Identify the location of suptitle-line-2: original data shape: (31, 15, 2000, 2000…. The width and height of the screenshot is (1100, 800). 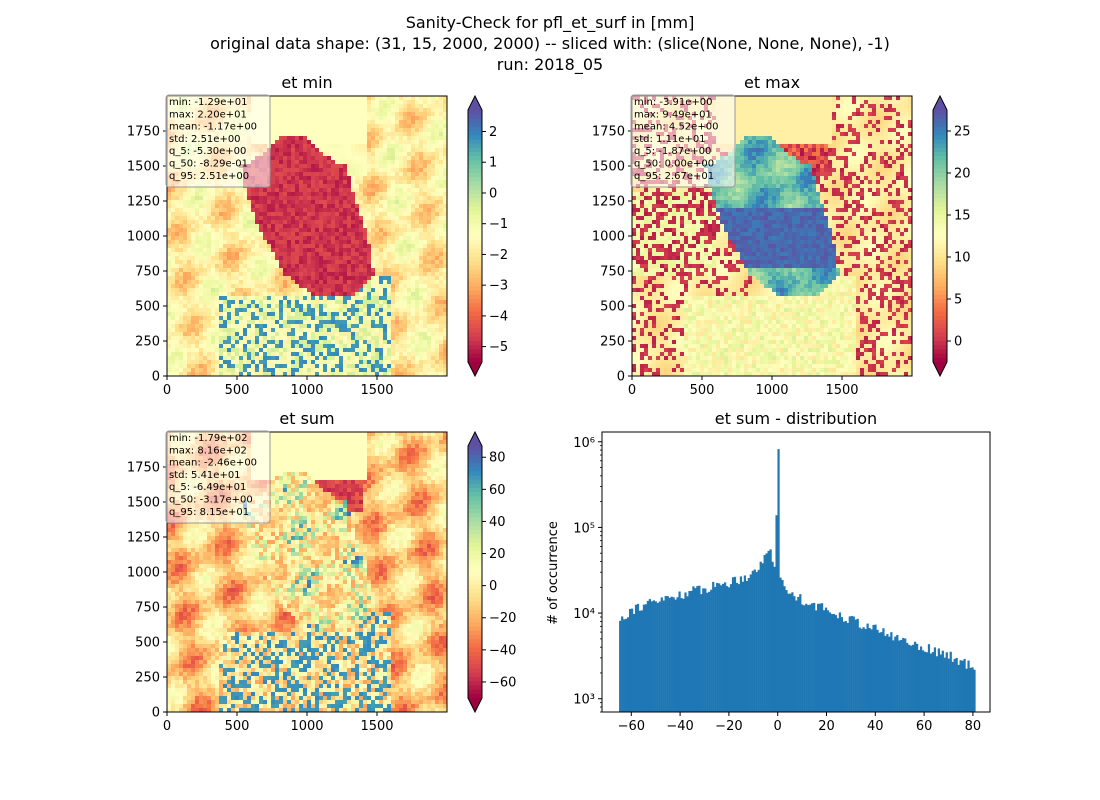
(550, 43).